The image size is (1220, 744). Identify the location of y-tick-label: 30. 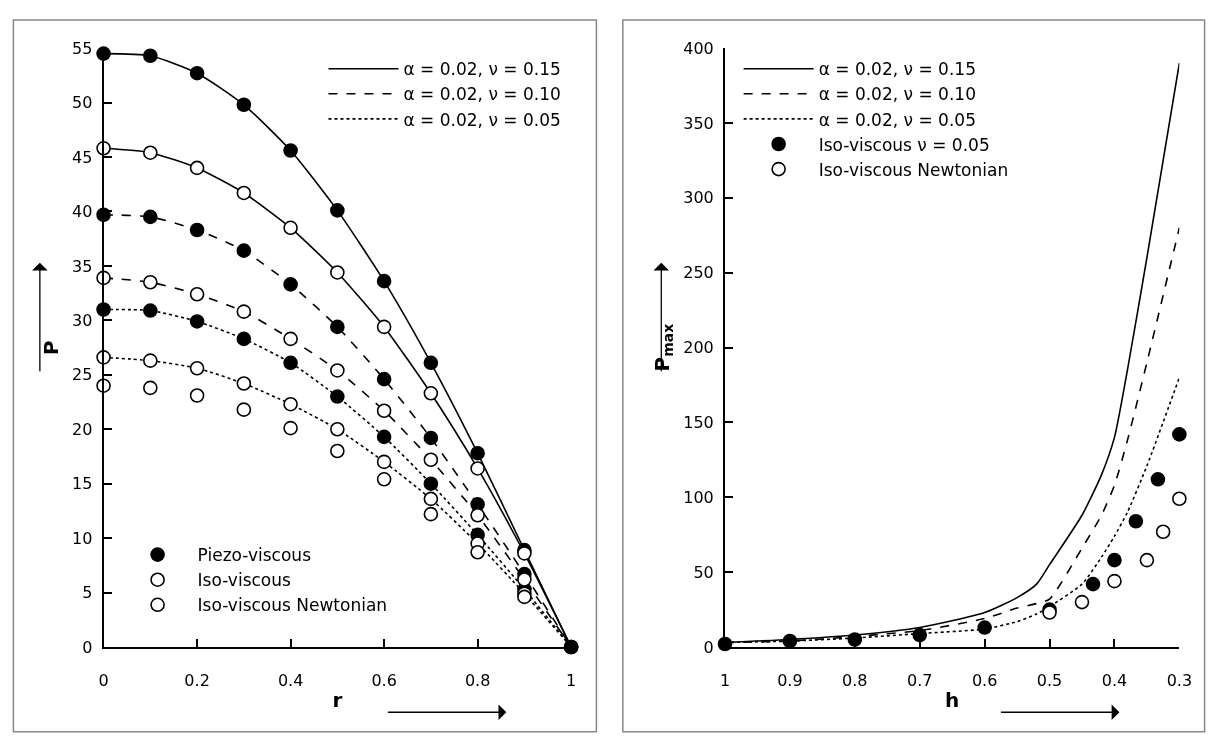
(82, 320).